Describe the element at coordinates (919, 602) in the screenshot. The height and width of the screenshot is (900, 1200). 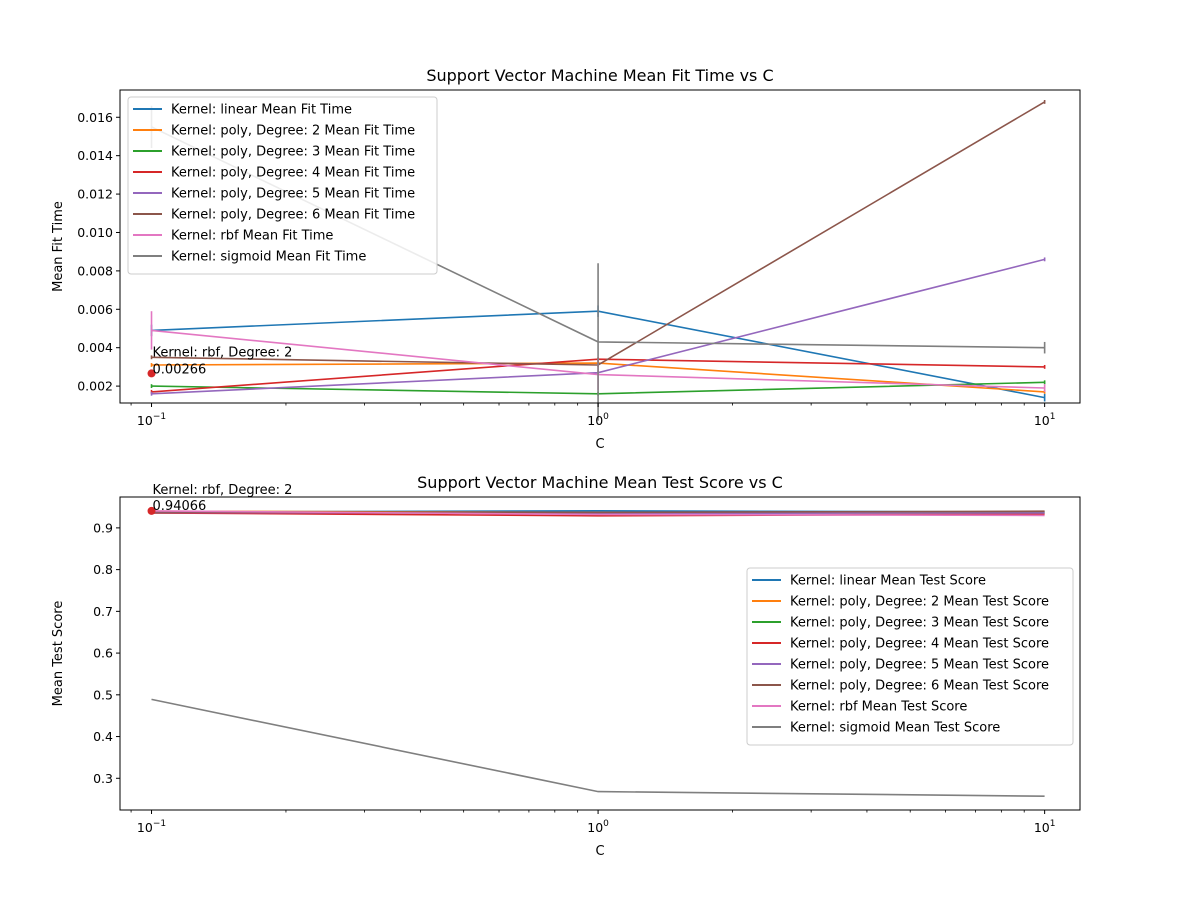
I see `legend-label: Kernel: poly, Degree: 2 Mean Test Score` at that location.